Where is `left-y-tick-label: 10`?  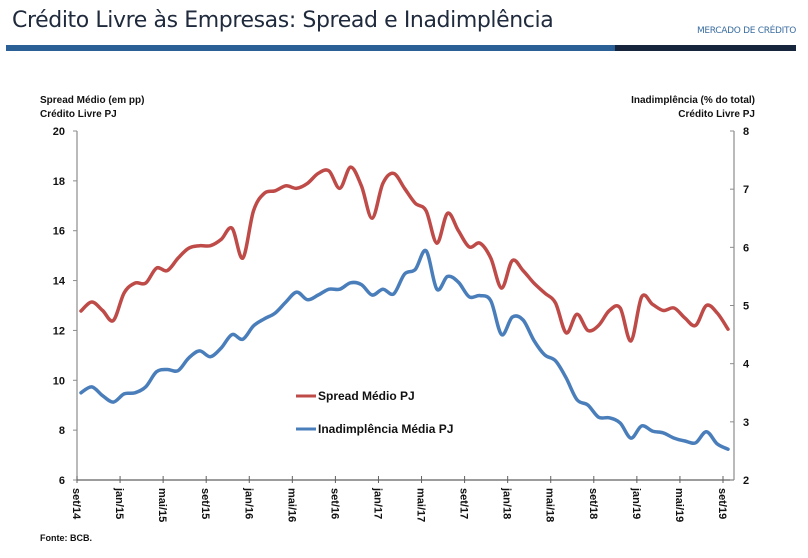 left-y-tick-label: 10 is located at coordinates (59, 381).